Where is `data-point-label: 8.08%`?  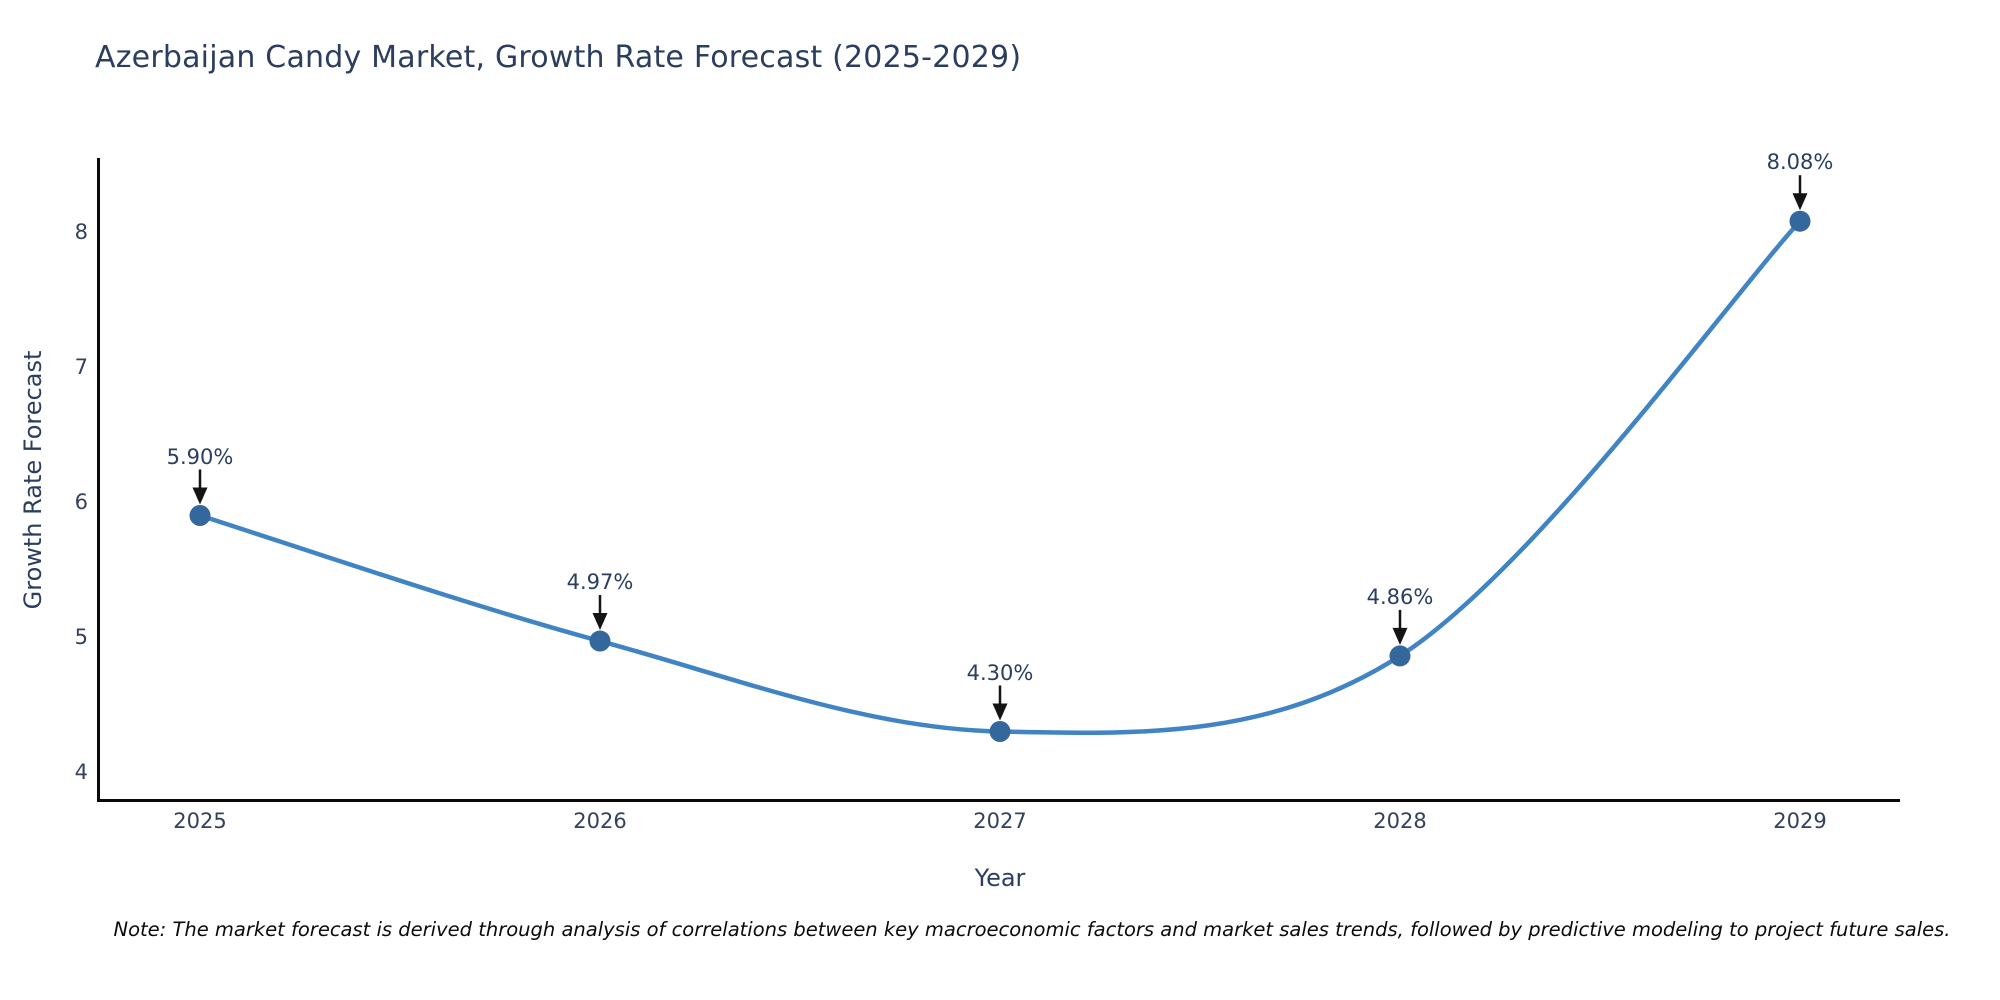 data-point-label: 8.08% is located at coordinates (1800, 162).